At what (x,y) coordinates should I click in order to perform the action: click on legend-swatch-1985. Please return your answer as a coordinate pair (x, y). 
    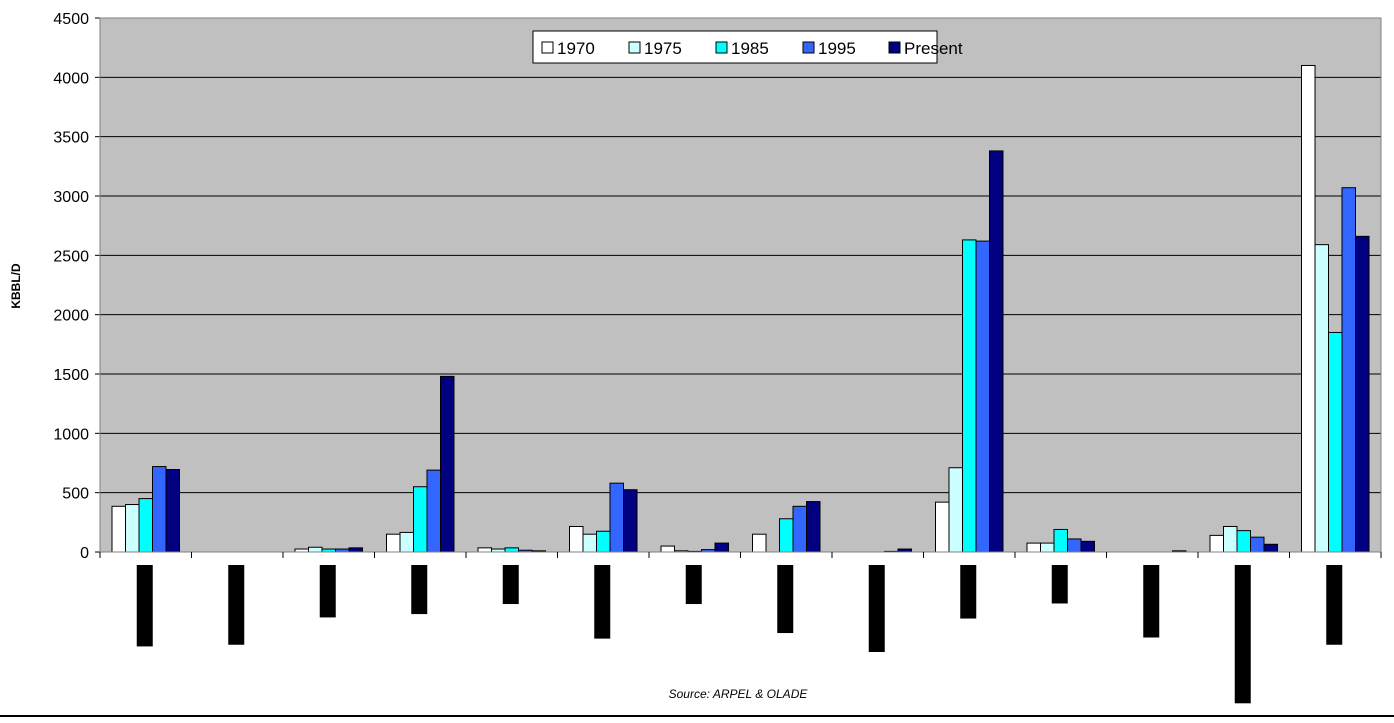
    Looking at the image, I should click on (721, 47).